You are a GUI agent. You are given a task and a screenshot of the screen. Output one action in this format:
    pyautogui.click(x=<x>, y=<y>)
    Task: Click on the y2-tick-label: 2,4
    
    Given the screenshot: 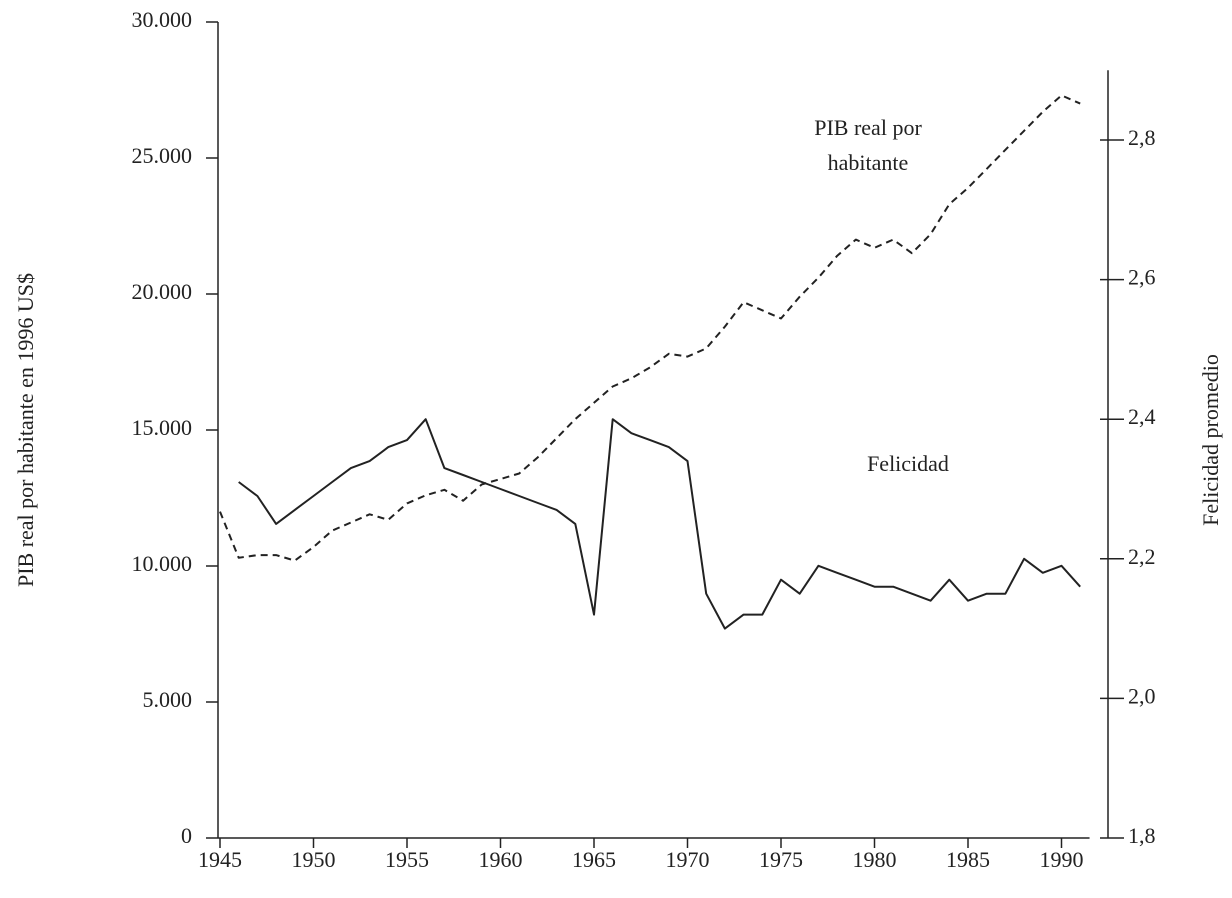 What is the action you would take?
    pyautogui.click(x=1142, y=416)
    